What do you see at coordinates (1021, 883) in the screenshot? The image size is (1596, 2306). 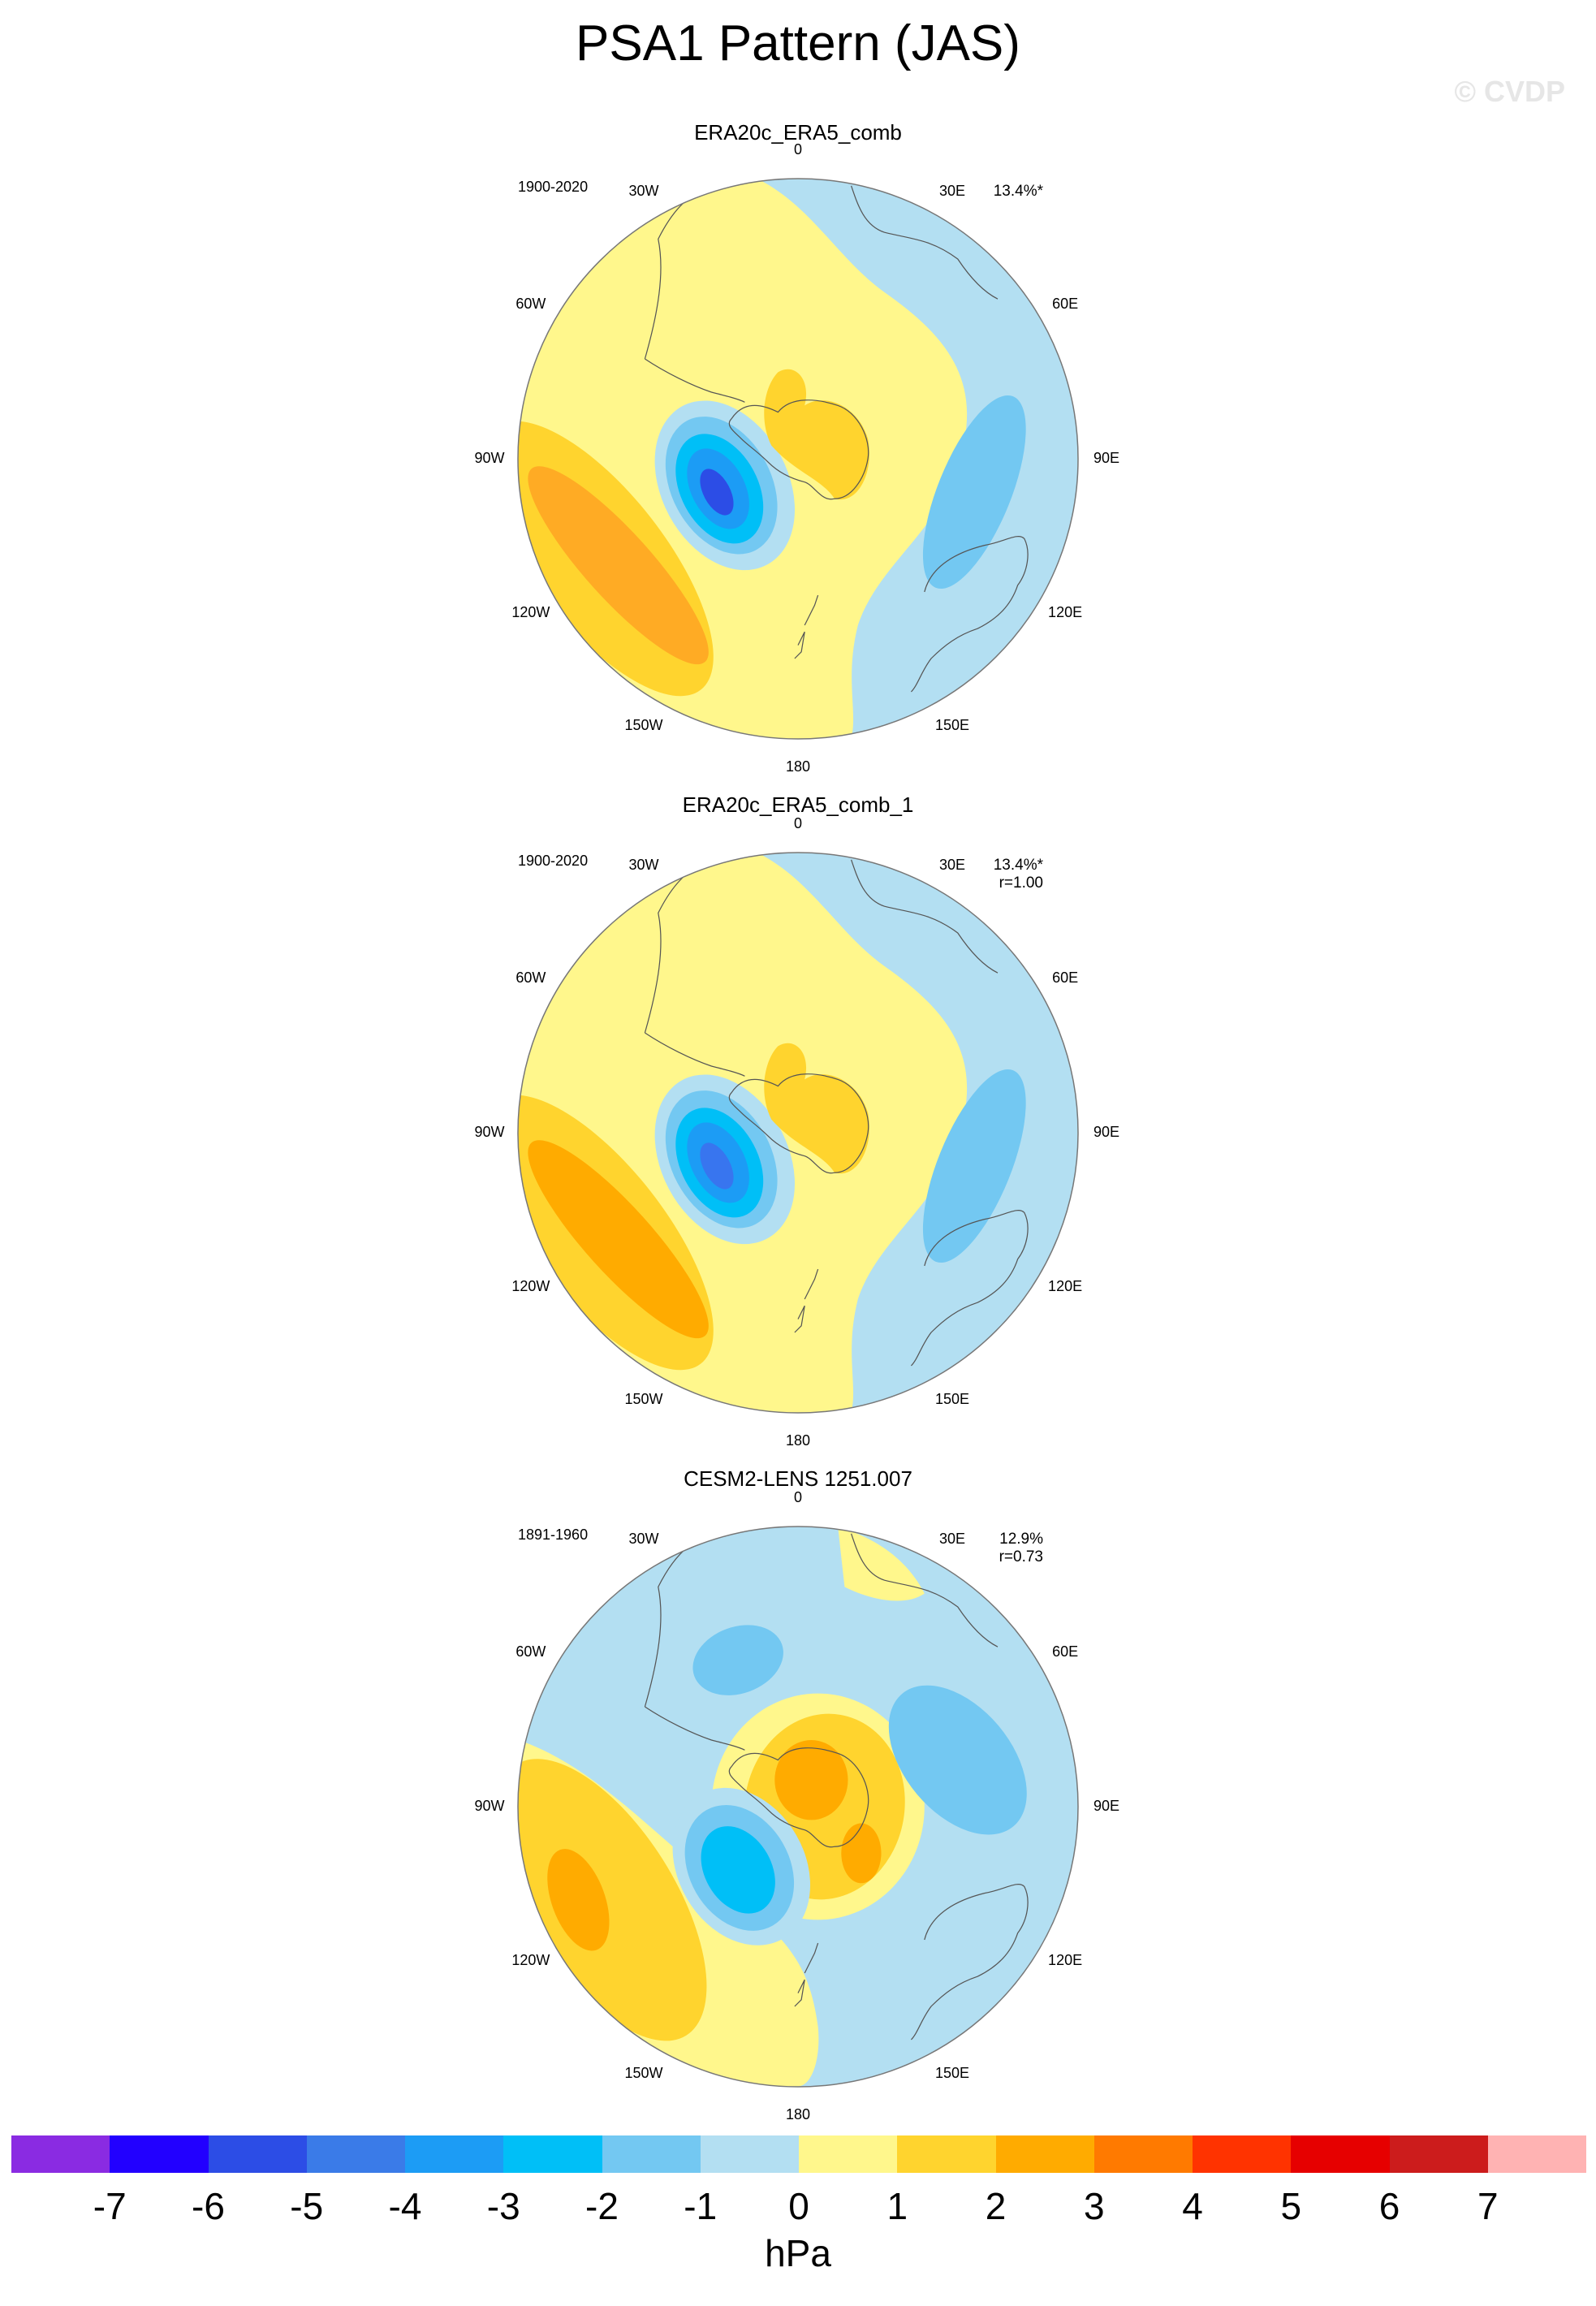 I see `correlation-label: r=1.00` at bounding box center [1021, 883].